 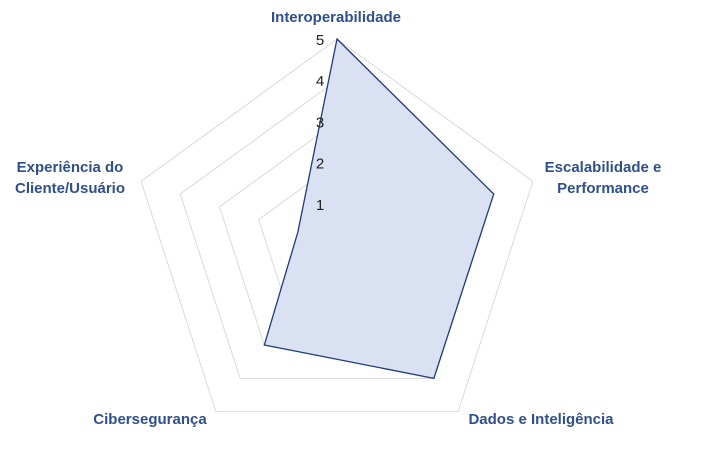 I want to click on tick-label: 4, so click(x=320, y=81).